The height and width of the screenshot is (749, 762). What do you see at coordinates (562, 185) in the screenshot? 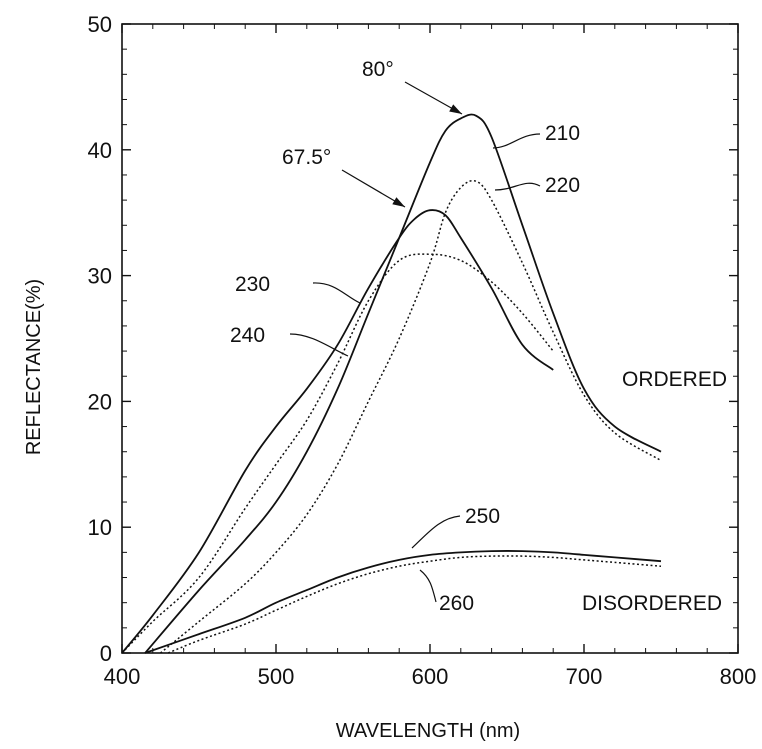
I see `series-label-220: 220` at bounding box center [562, 185].